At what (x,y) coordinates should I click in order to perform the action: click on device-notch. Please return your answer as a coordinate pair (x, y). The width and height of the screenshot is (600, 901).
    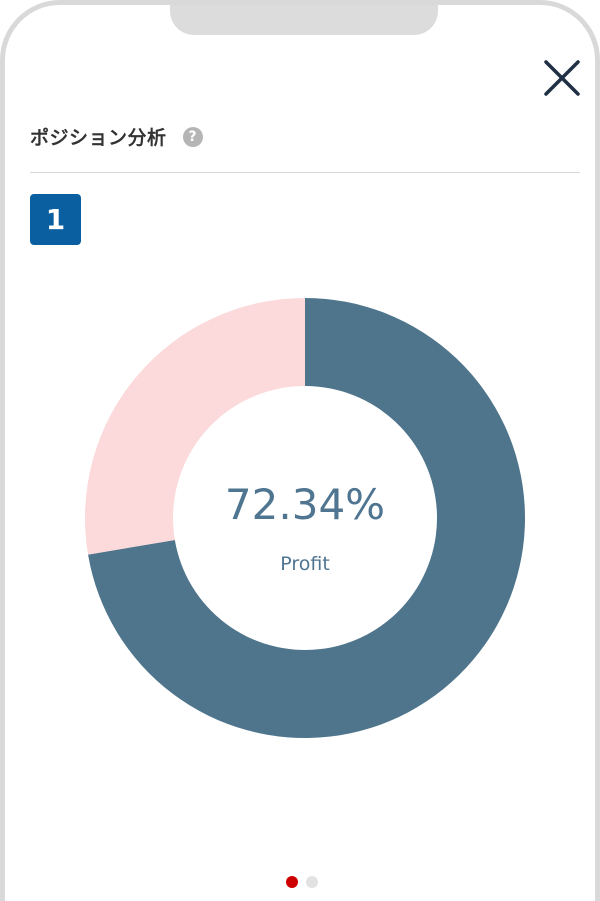
    Looking at the image, I should click on (304, 20).